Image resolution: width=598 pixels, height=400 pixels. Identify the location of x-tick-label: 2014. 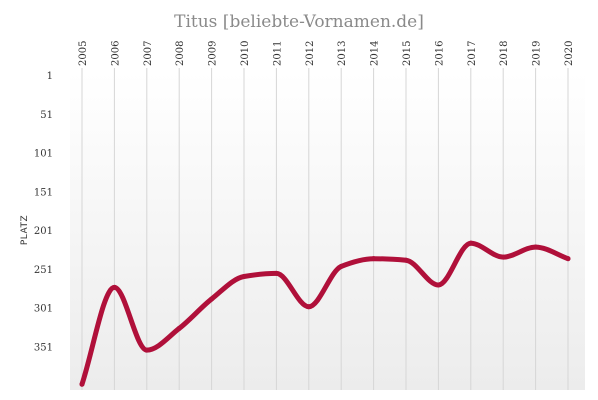
(375, 53).